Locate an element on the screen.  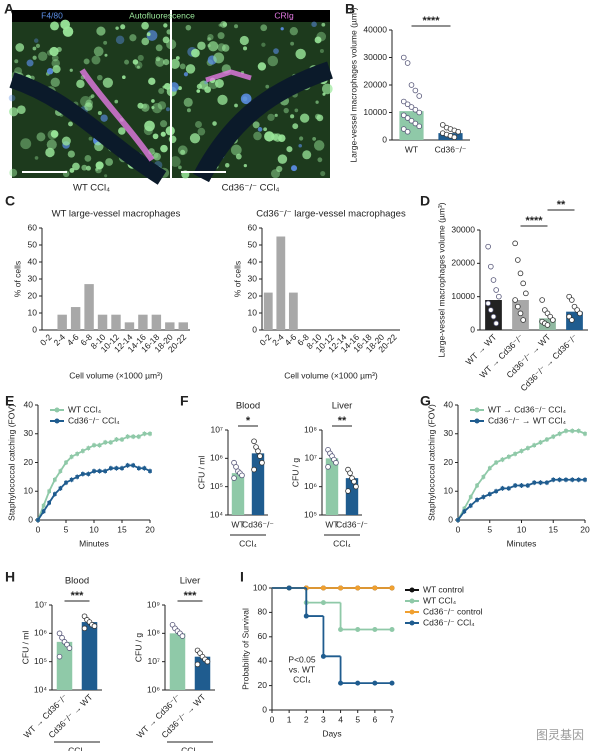
legend-label: Cd36⁻/⁻ control is located at coordinates (453, 611).